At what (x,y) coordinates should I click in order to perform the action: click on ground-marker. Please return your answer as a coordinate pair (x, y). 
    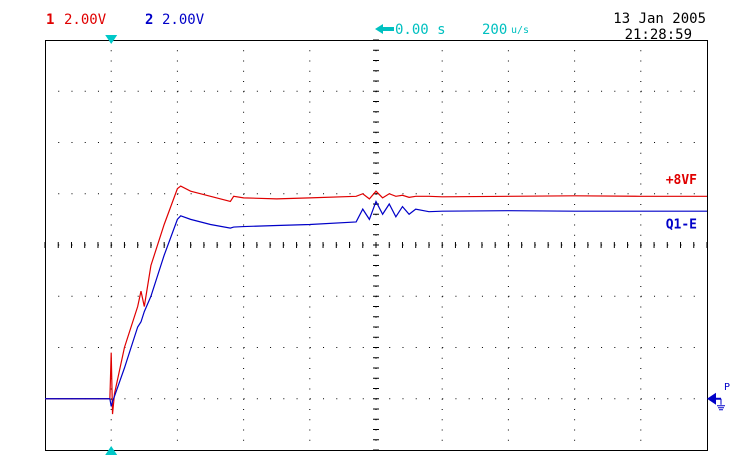
    Looking at the image, I should click on (711, 398).